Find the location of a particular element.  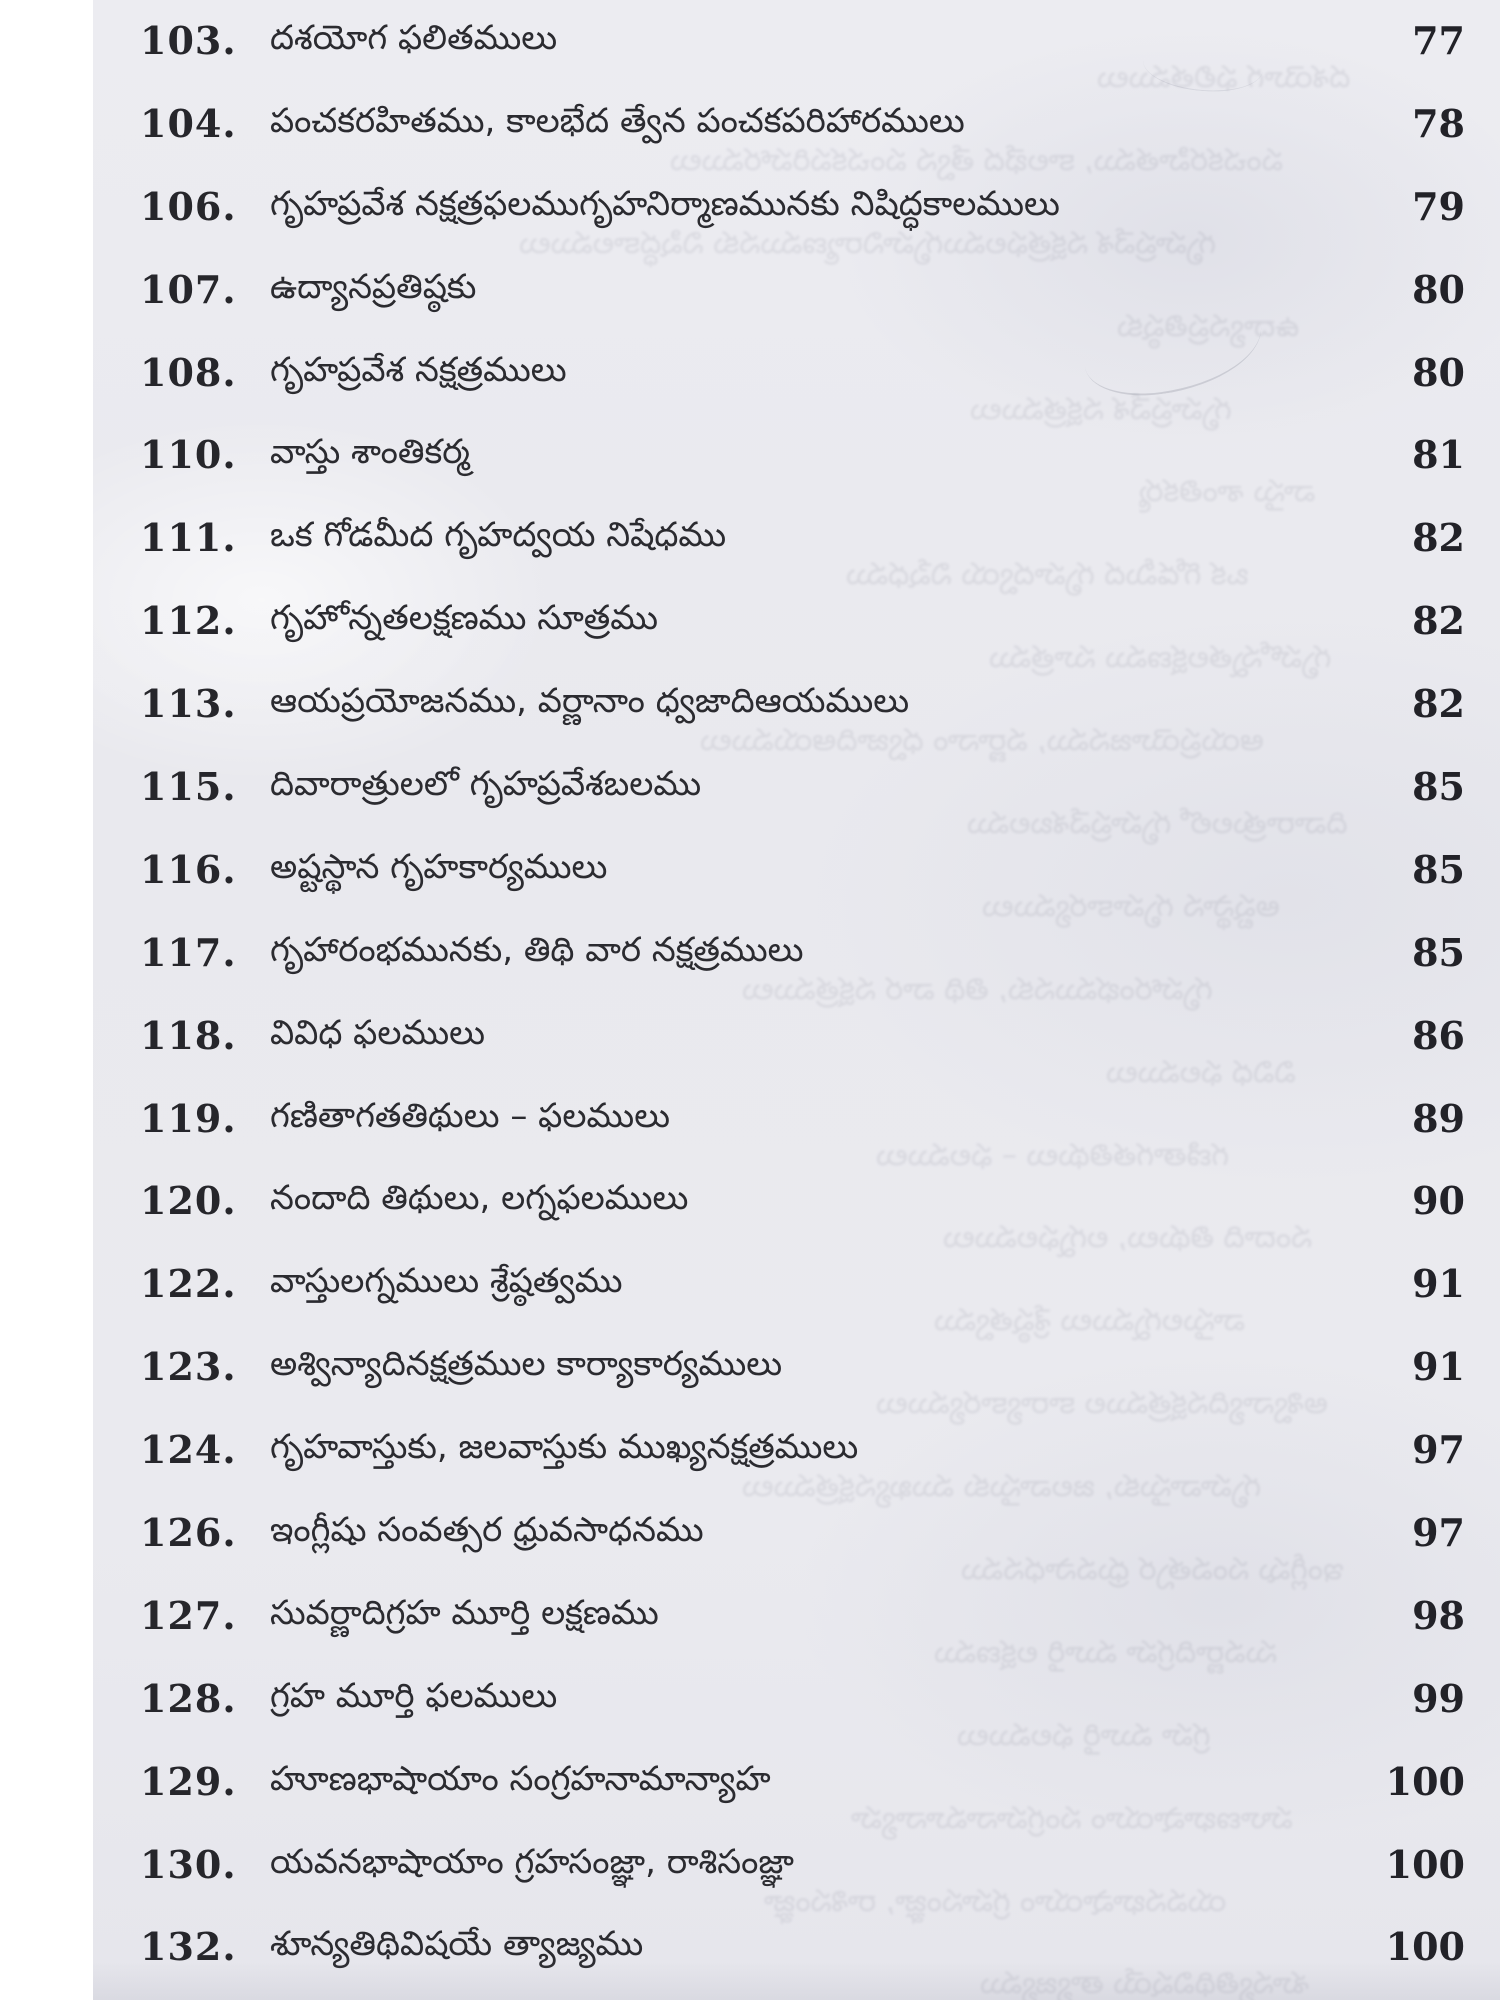

toc-entry: 118. వివిధ ఫలములు వివిధ ఫలములు 86 is located at coordinates (796, 1048).